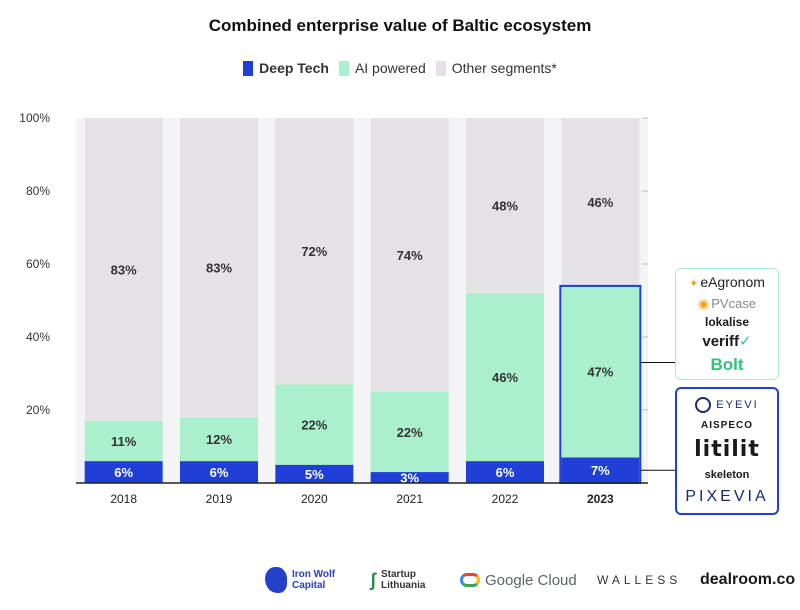 The height and width of the screenshot is (610, 800). What do you see at coordinates (737, 404) in the screenshot?
I see `eyevi-logo-text: EYEVI` at bounding box center [737, 404].